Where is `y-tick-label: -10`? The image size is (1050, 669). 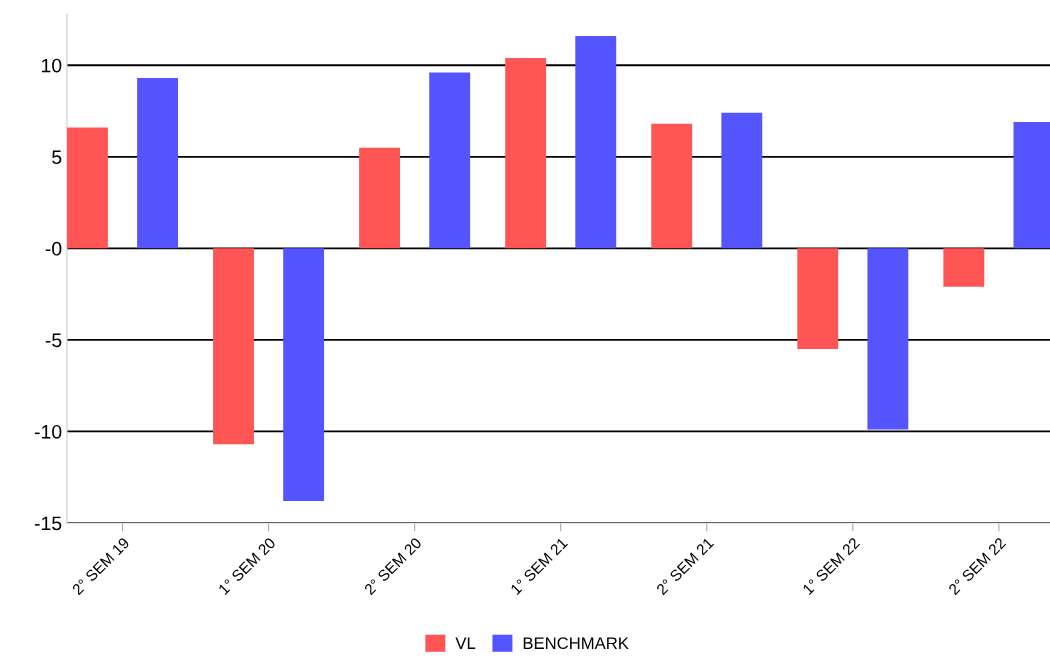
y-tick-label: -10 is located at coordinates (48, 431).